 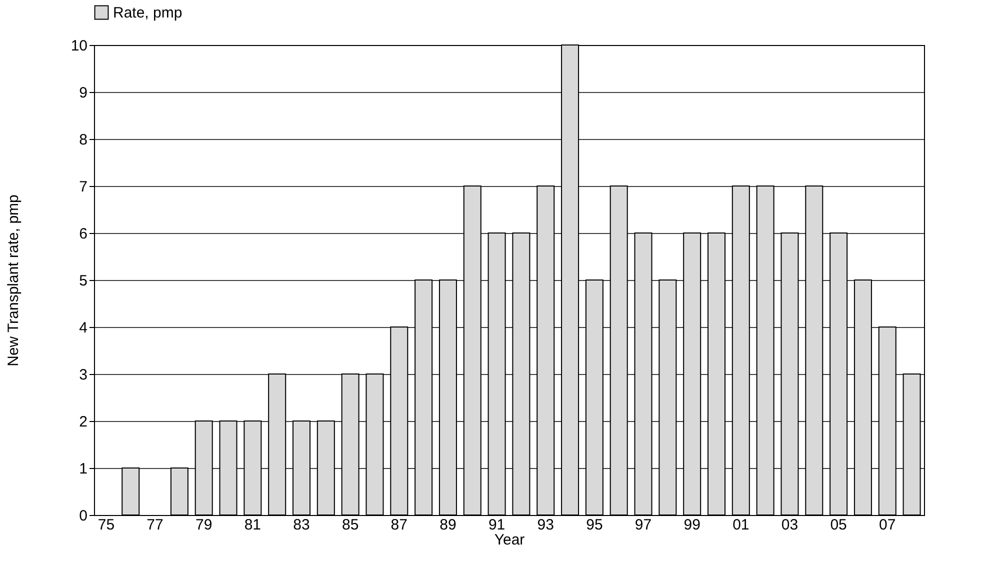 What do you see at coordinates (83, 93) in the screenshot?
I see `y-tick-label: 9` at bounding box center [83, 93].